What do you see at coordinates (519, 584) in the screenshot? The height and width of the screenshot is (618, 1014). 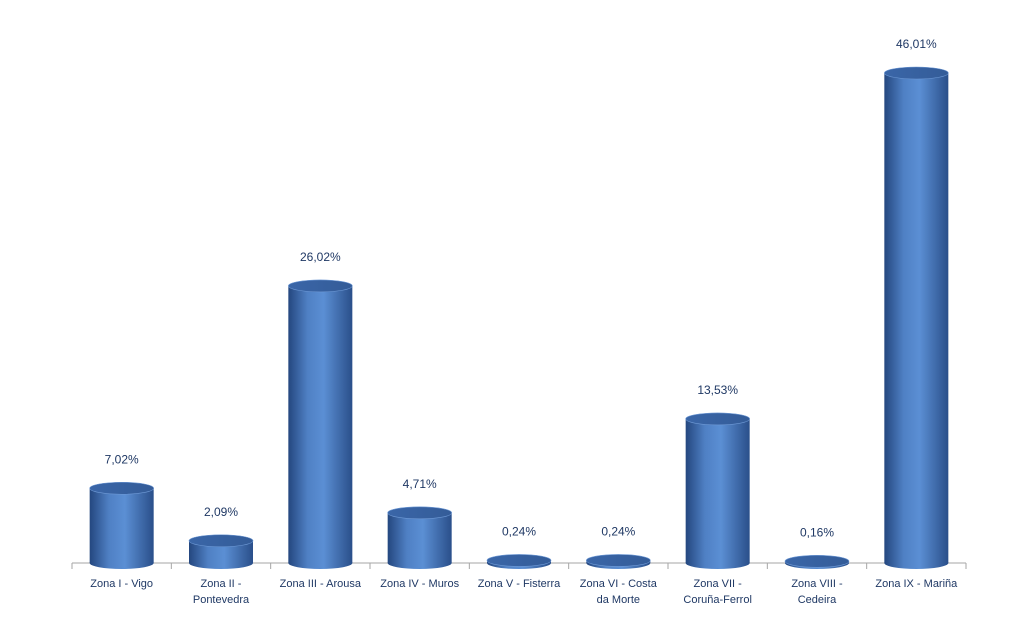 I see `x-tick-label: Zona V - Fisterra` at bounding box center [519, 584].